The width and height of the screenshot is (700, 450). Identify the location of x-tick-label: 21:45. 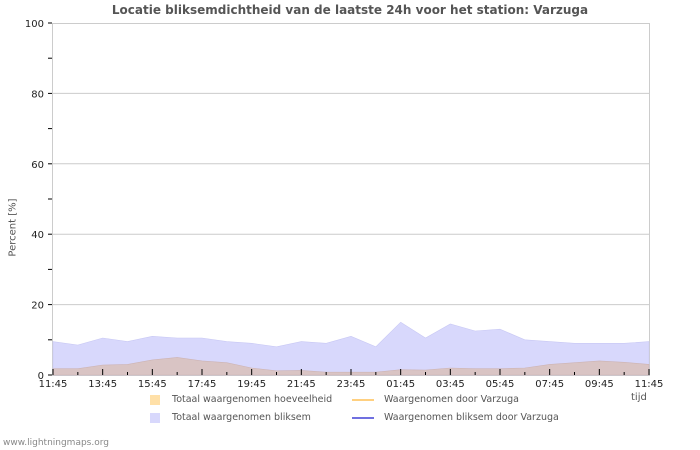
(301, 384).